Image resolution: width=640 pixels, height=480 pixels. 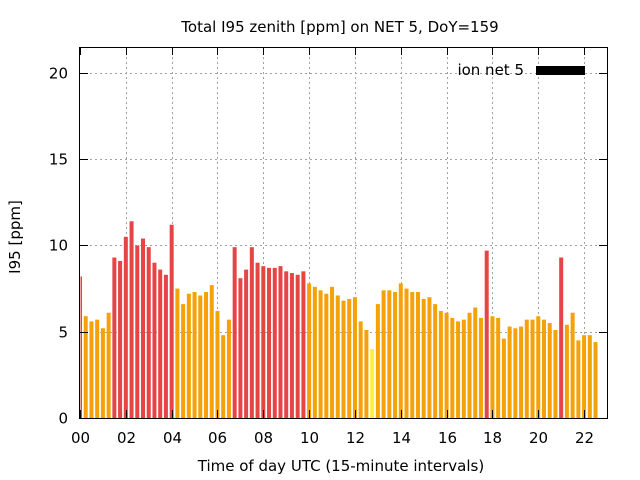 I want to click on x-tick-label: 14, so click(x=401, y=438).